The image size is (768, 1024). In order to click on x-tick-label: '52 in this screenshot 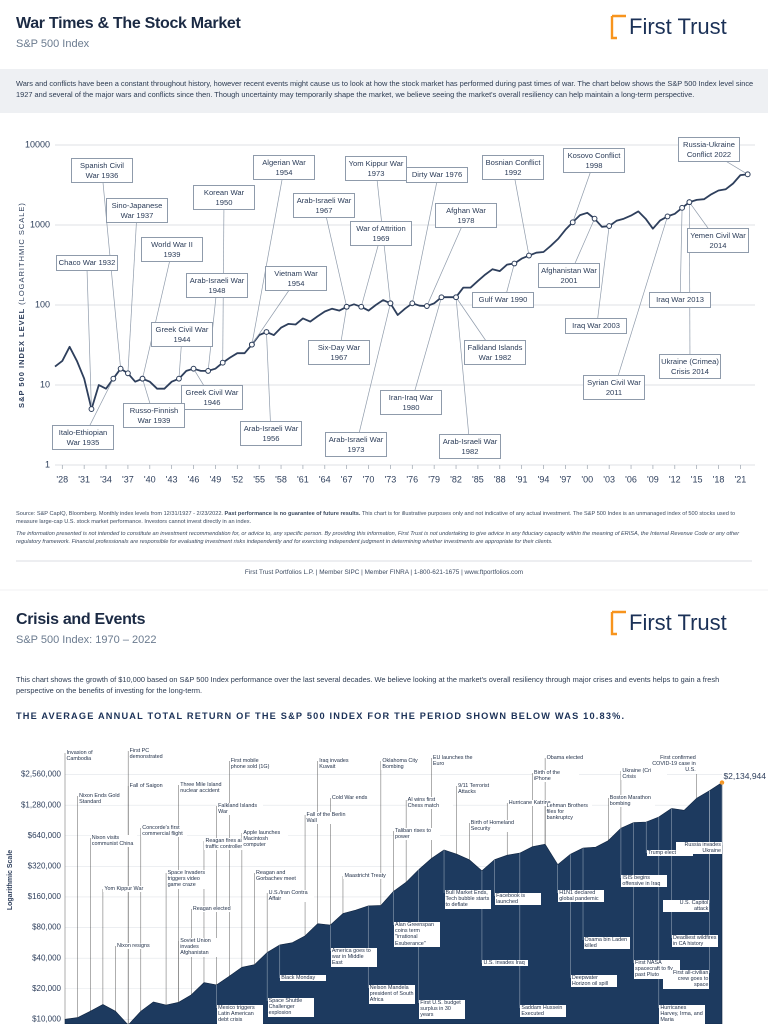, I will do `click(237, 479)`.